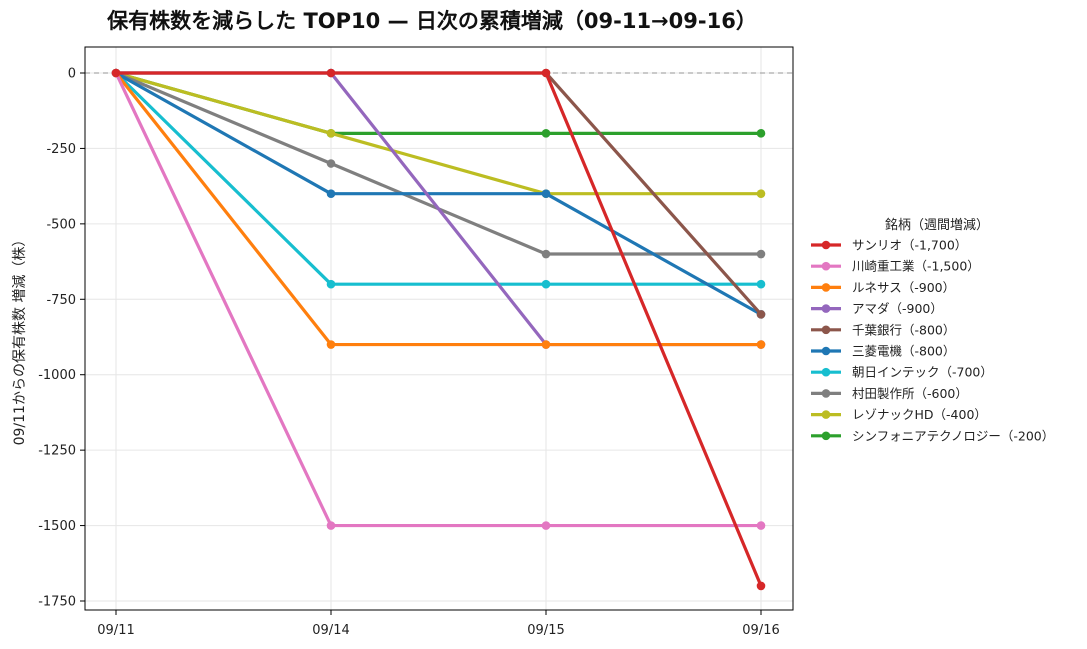 The image size is (1087, 649). What do you see at coordinates (903, 329) in the screenshot?
I see `legend-label: 千葉銀行（-800）` at bounding box center [903, 329].